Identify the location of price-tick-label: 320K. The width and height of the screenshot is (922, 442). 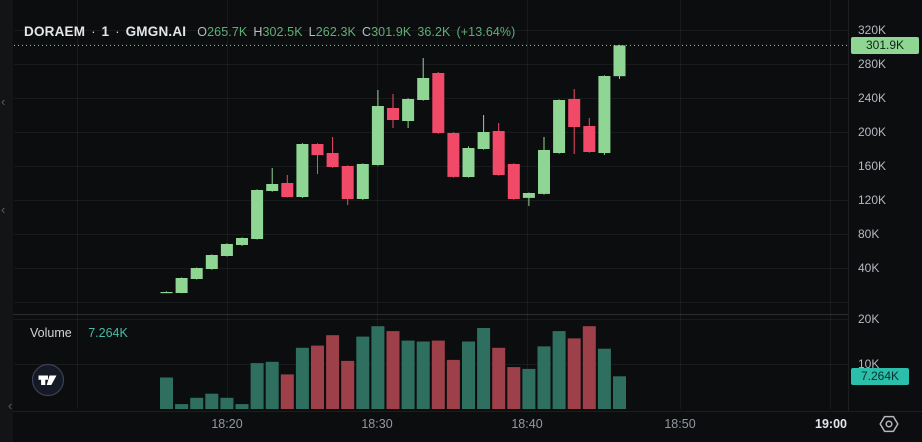
(872, 30).